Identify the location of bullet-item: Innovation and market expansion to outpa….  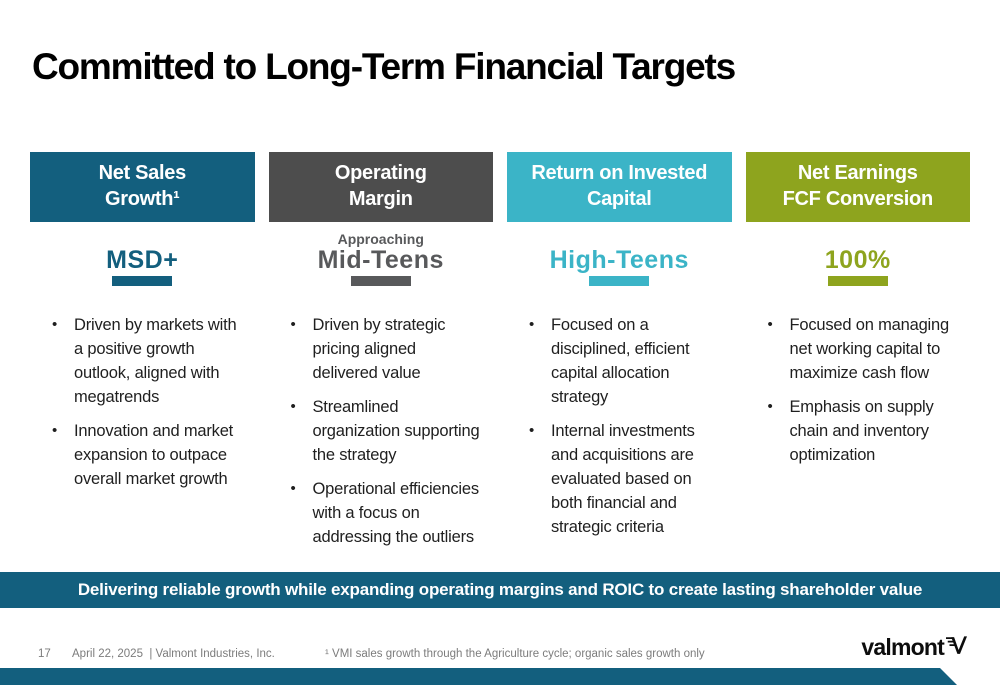
(147, 455).